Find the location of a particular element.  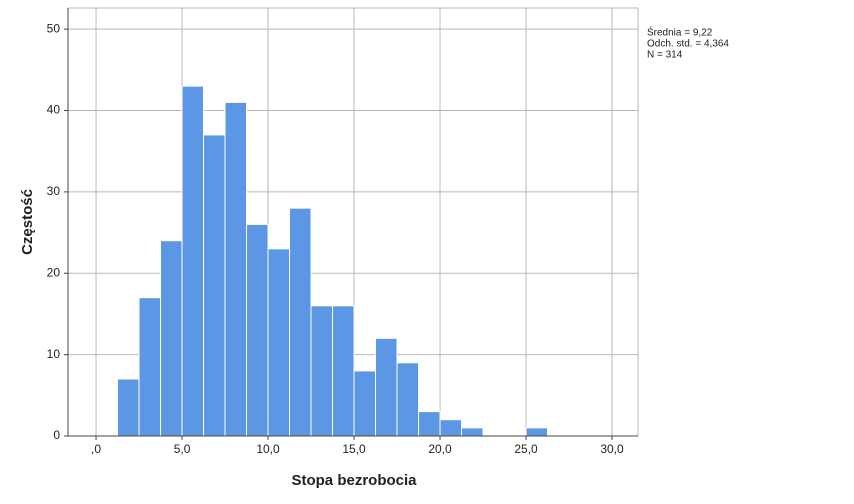

y-tick-label: 30 is located at coordinates (54, 191).